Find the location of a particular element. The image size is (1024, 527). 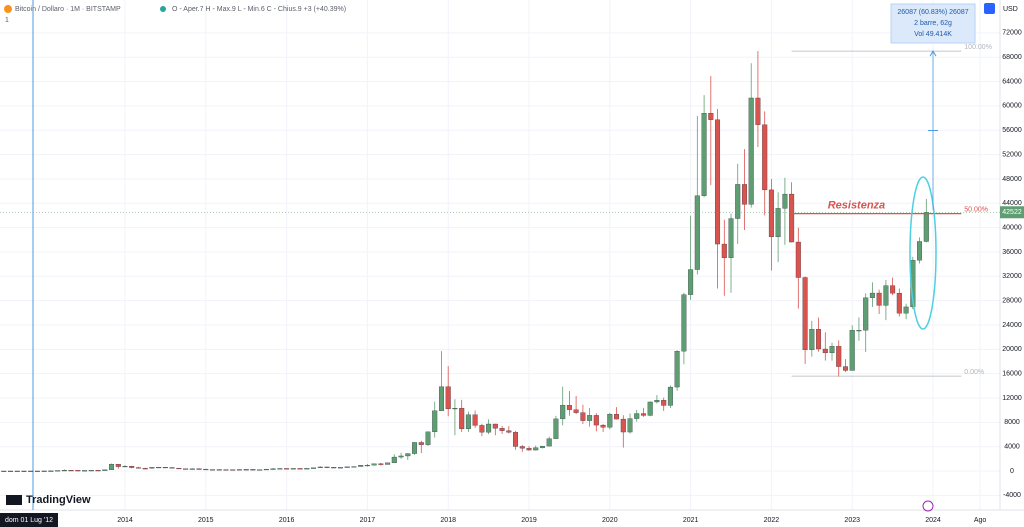

brand-logo: TradingView is located at coordinates (58, 500).